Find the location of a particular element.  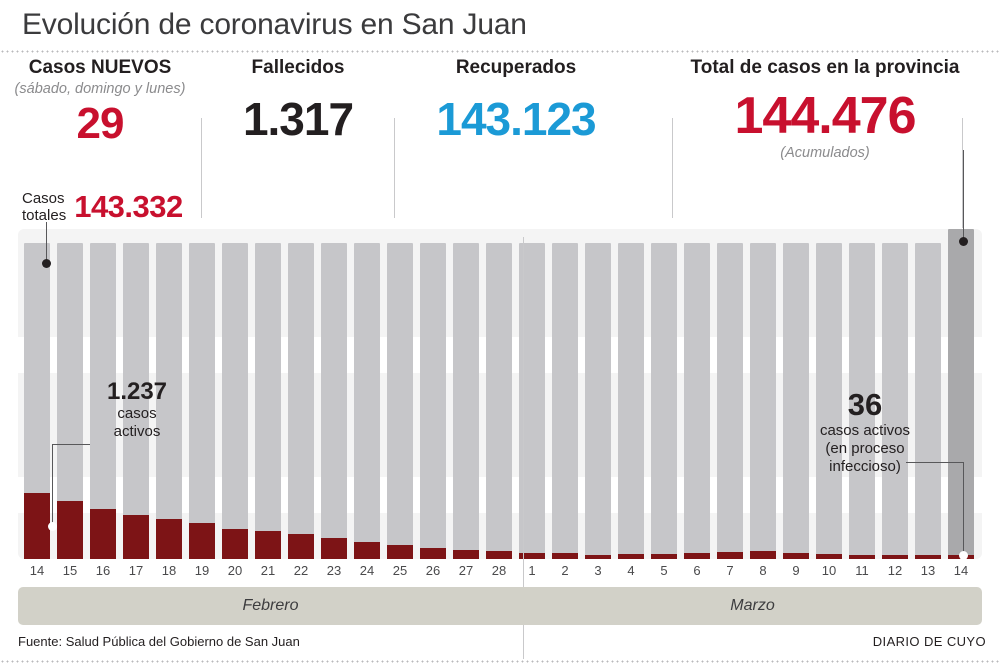

x-tick-14: 14 is located at coordinates (37, 570).